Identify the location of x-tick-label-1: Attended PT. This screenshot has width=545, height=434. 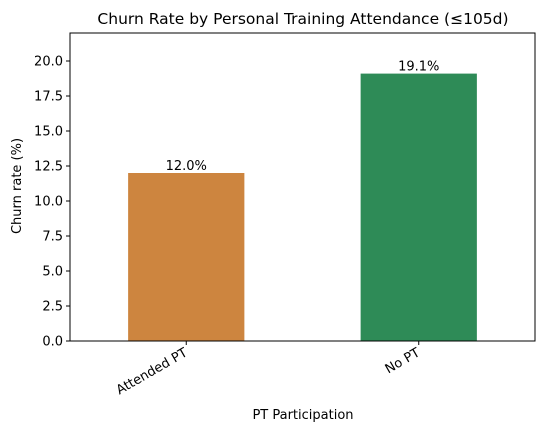
(152, 371).